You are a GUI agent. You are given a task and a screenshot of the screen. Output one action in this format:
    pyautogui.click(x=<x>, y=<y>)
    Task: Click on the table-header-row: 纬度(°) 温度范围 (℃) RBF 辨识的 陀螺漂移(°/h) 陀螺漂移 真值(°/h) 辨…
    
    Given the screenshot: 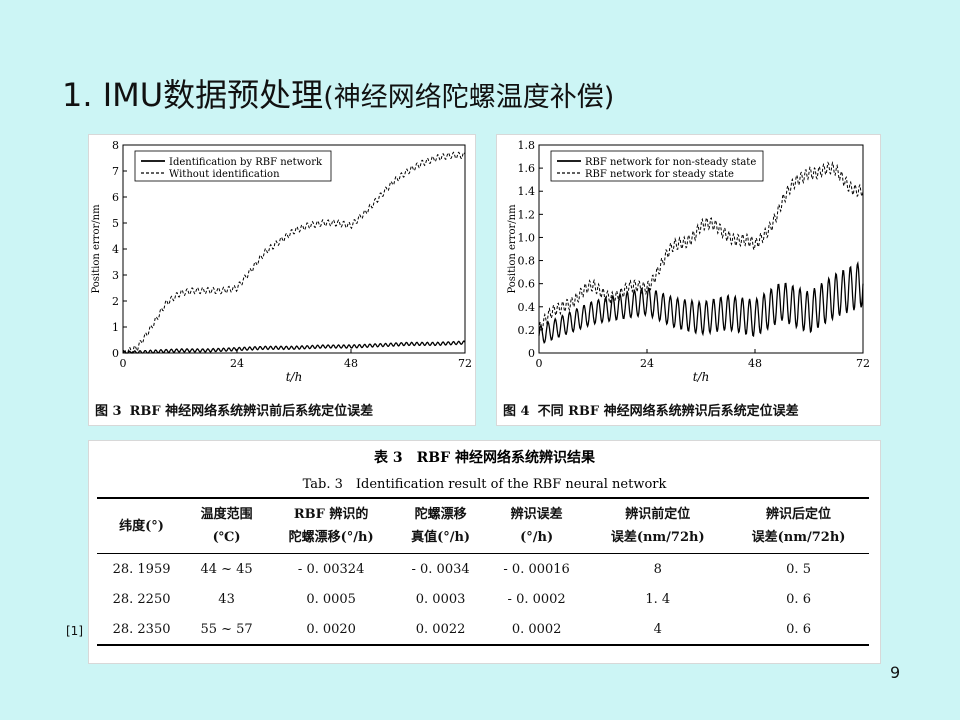 What is the action you would take?
    pyautogui.click(x=483, y=525)
    